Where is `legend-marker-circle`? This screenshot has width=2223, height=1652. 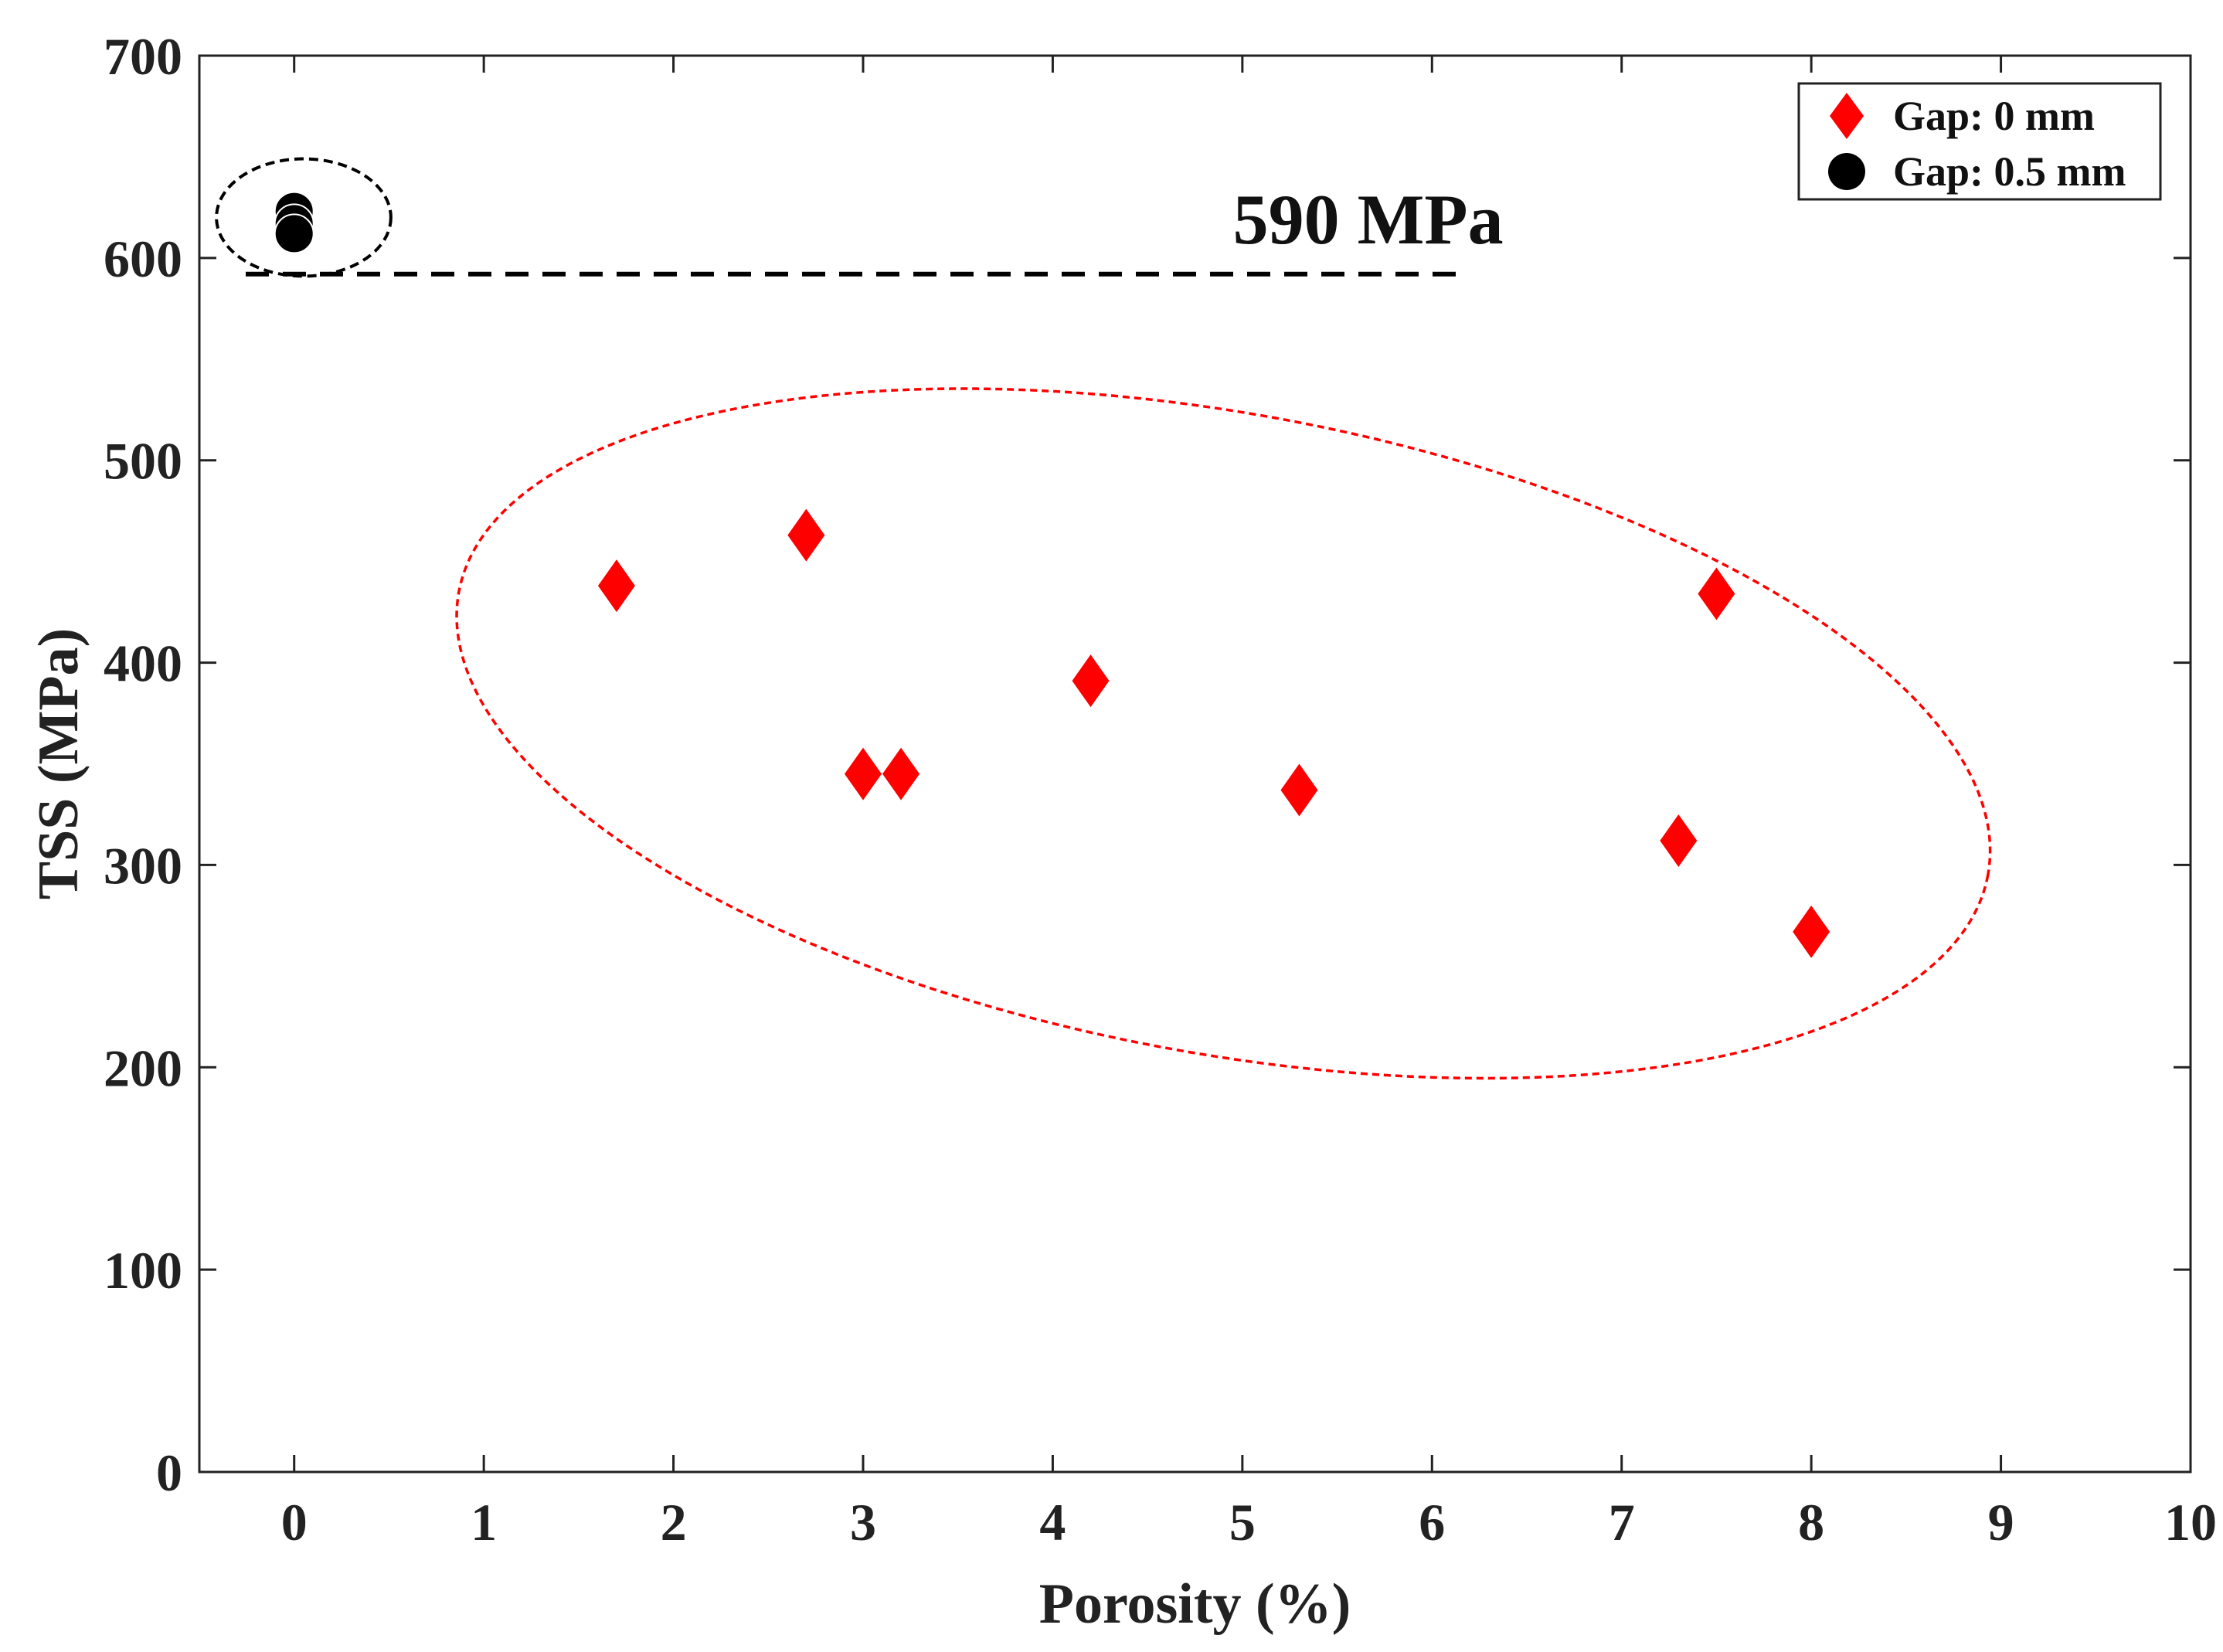
legend-marker-circle is located at coordinates (1846, 171).